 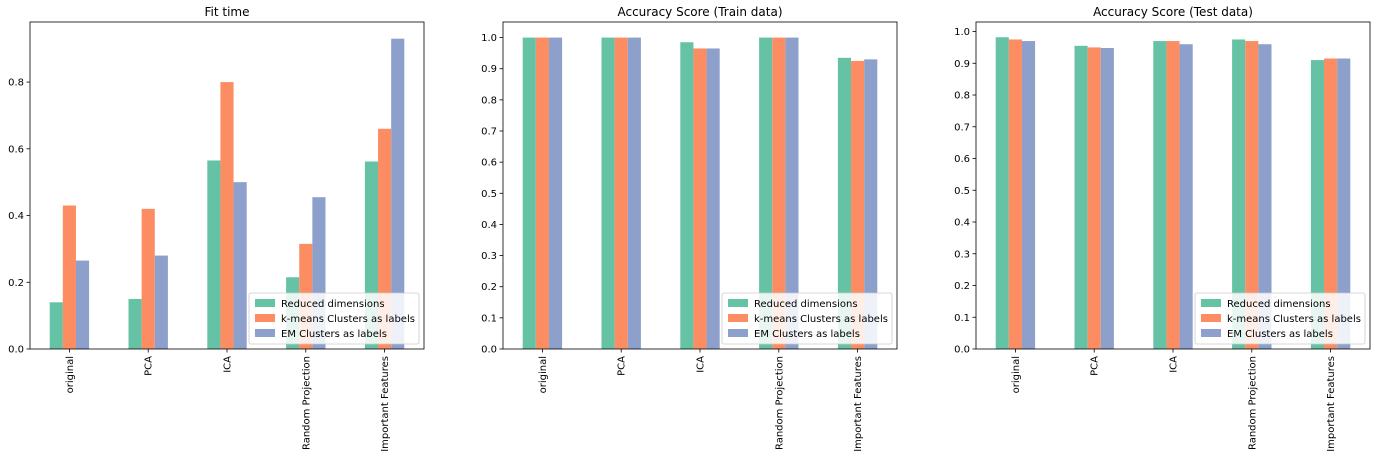 I want to click on y-tick-label: 0.1, so click(x=489, y=318).